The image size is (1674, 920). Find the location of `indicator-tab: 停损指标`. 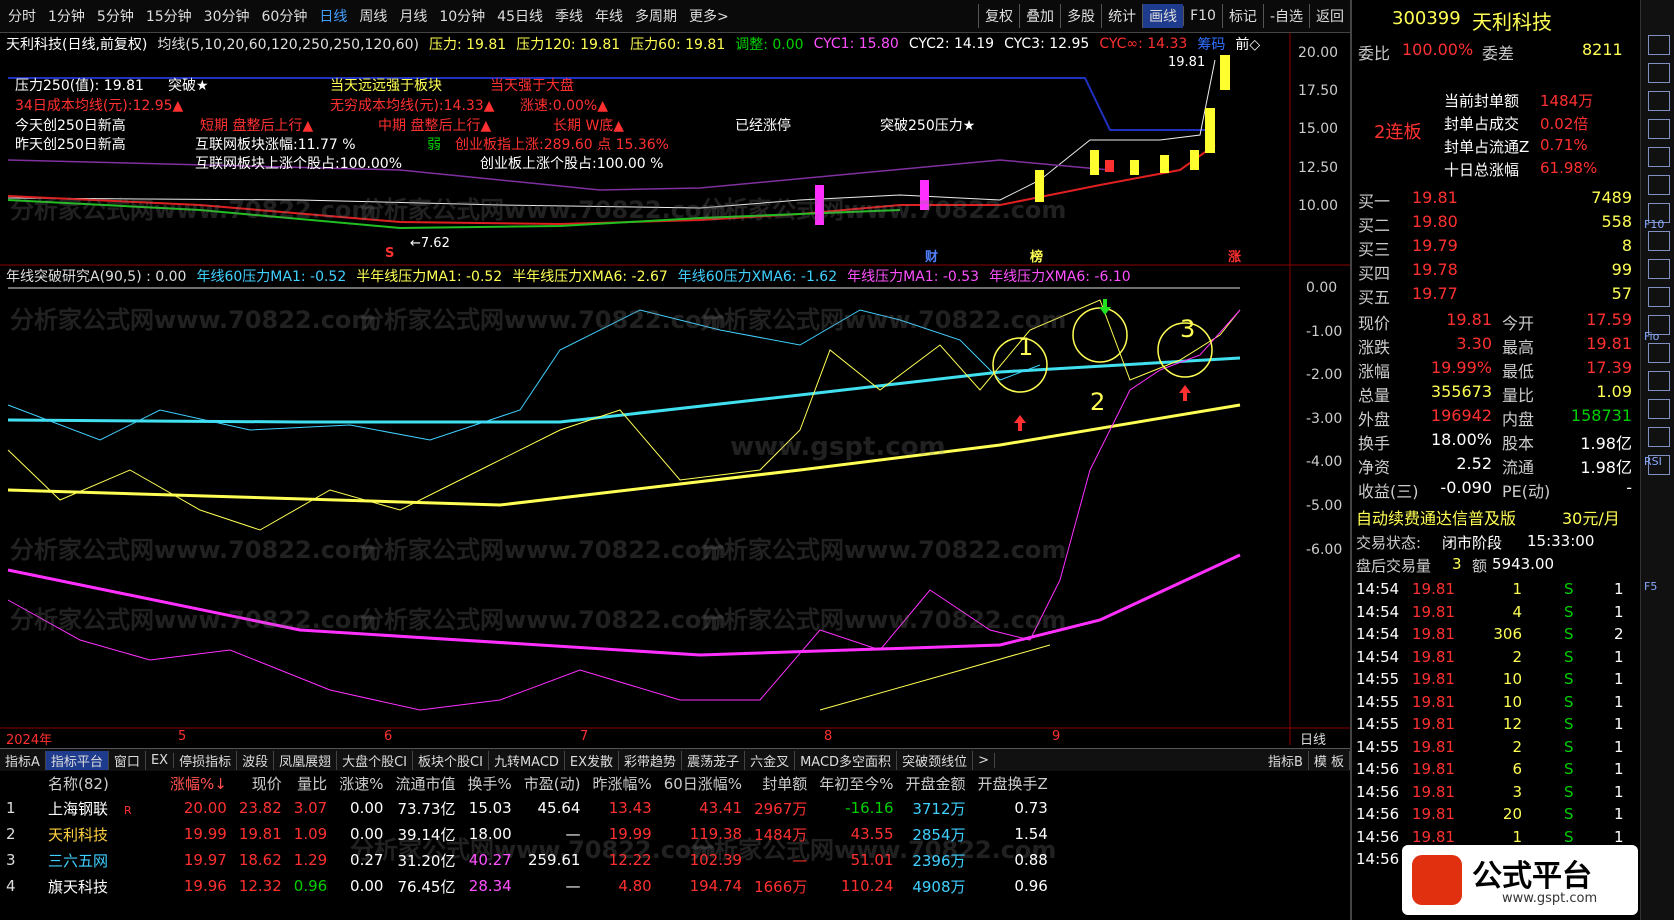

indicator-tab: 停损指标 is located at coordinates (206, 760).